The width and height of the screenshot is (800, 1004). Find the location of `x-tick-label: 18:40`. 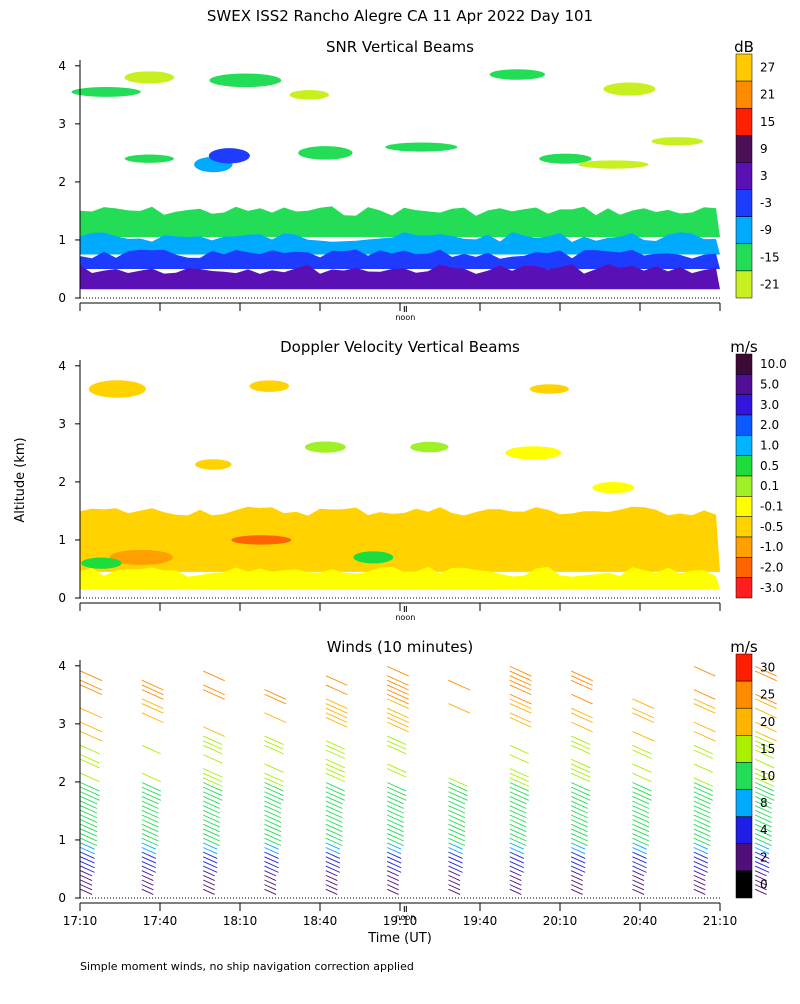

x-tick-label: 18:40 is located at coordinates (320, 921).